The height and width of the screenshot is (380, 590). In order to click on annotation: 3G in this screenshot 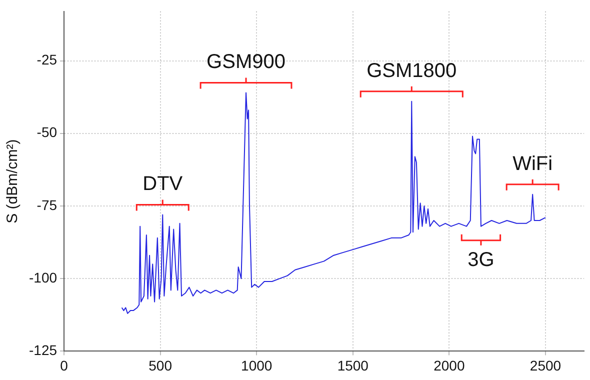, I will do `click(481, 259)`.